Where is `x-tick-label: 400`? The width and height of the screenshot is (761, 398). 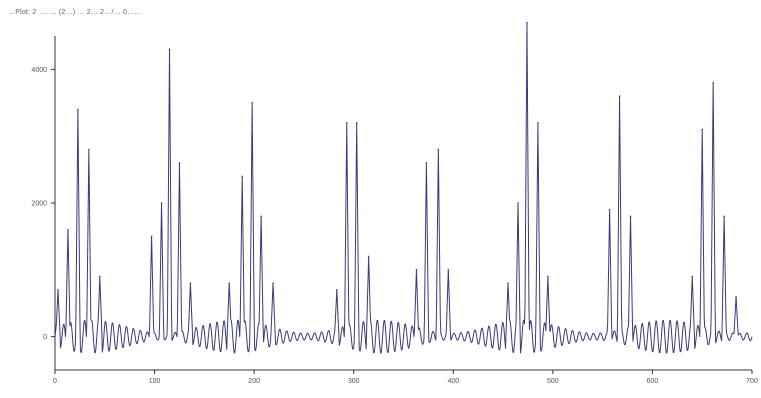 x-tick-label: 400 is located at coordinates (453, 381).